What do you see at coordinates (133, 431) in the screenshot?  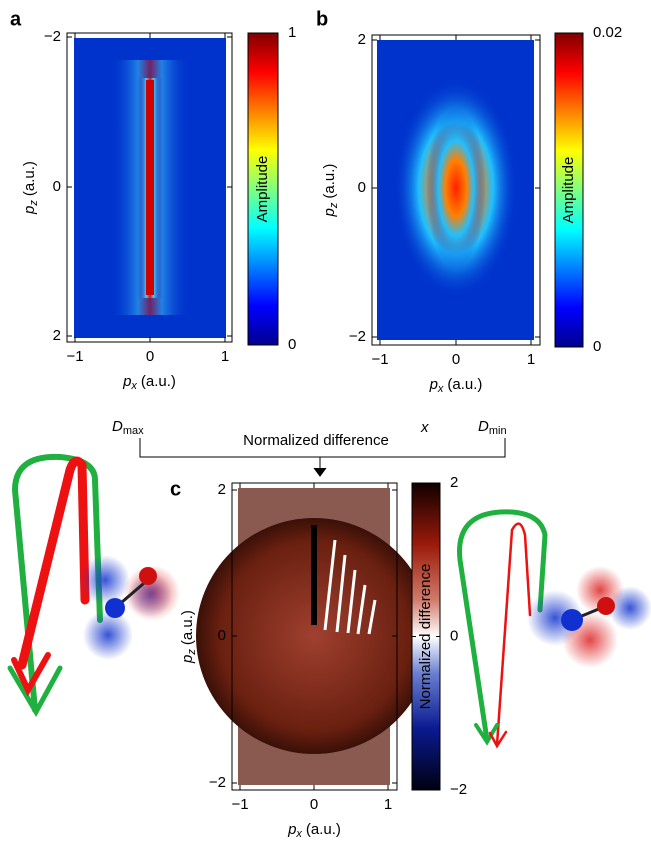 I see `d-max-subscript: max` at bounding box center [133, 431].